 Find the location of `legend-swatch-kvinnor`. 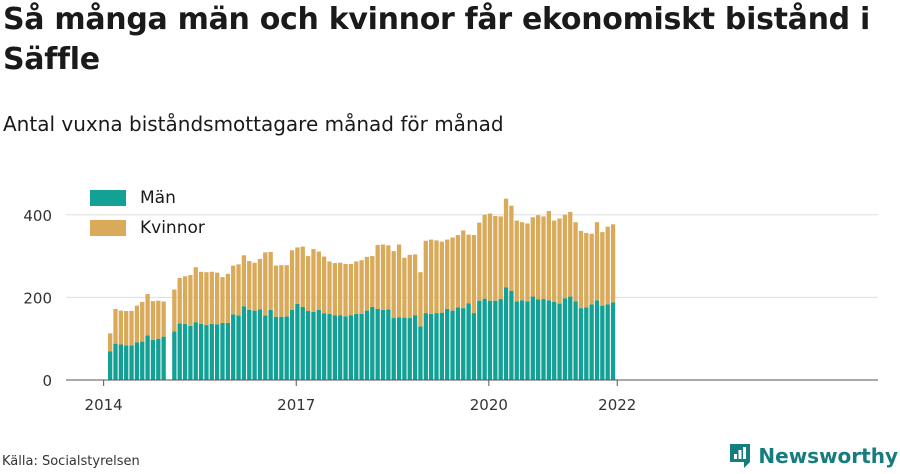

legend-swatch-kvinnor is located at coordinates (108, 228).